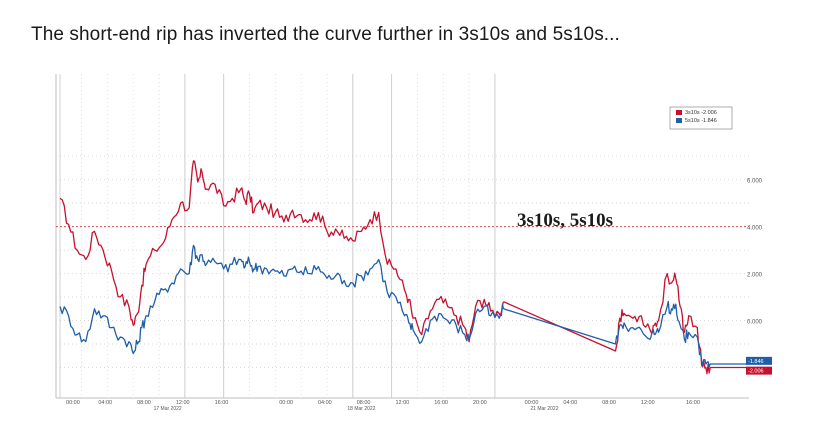 The width and height of the screenshot is (813, 430). What do you see at coordinates (755, 276) in the screenshot?
I see `y-tick-label: 2.000` at bounding box center [755, 276].